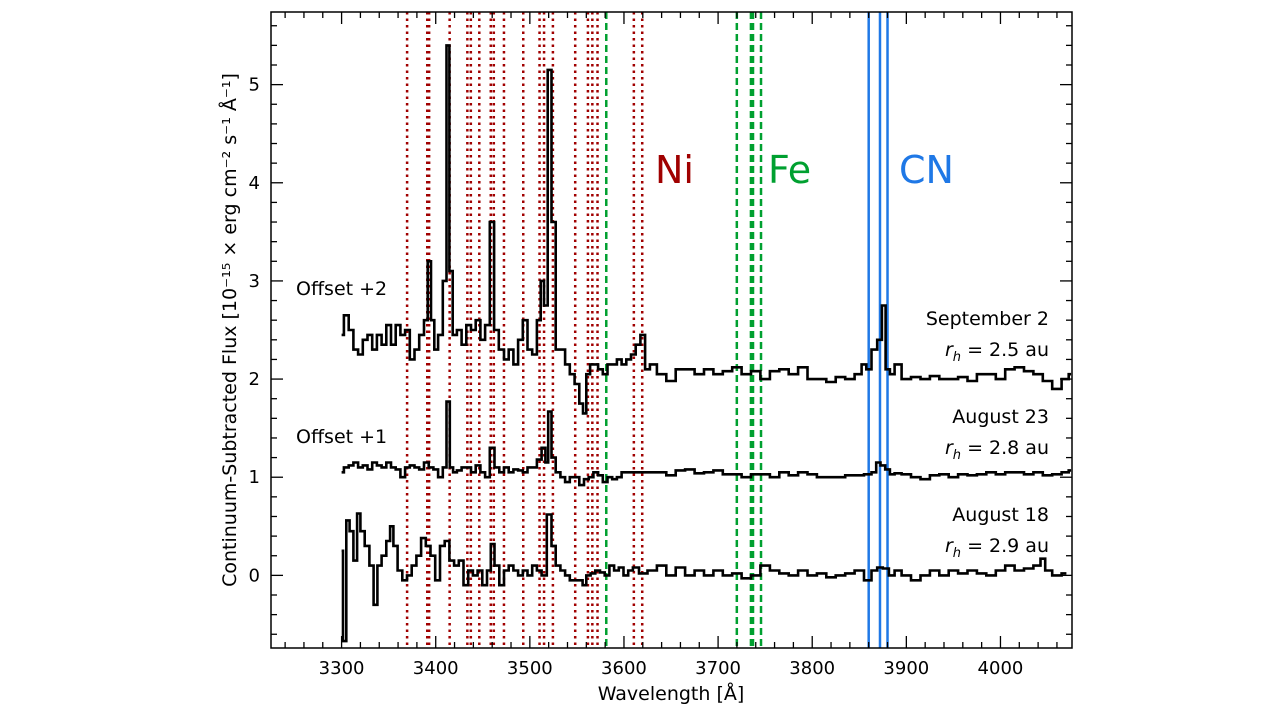 This screenshot has width=1281, height=714. What do you see at coordinates (906, 668) in the screenshot?
I see `x-tick-label: 3900` at bounding box center [906, 668].